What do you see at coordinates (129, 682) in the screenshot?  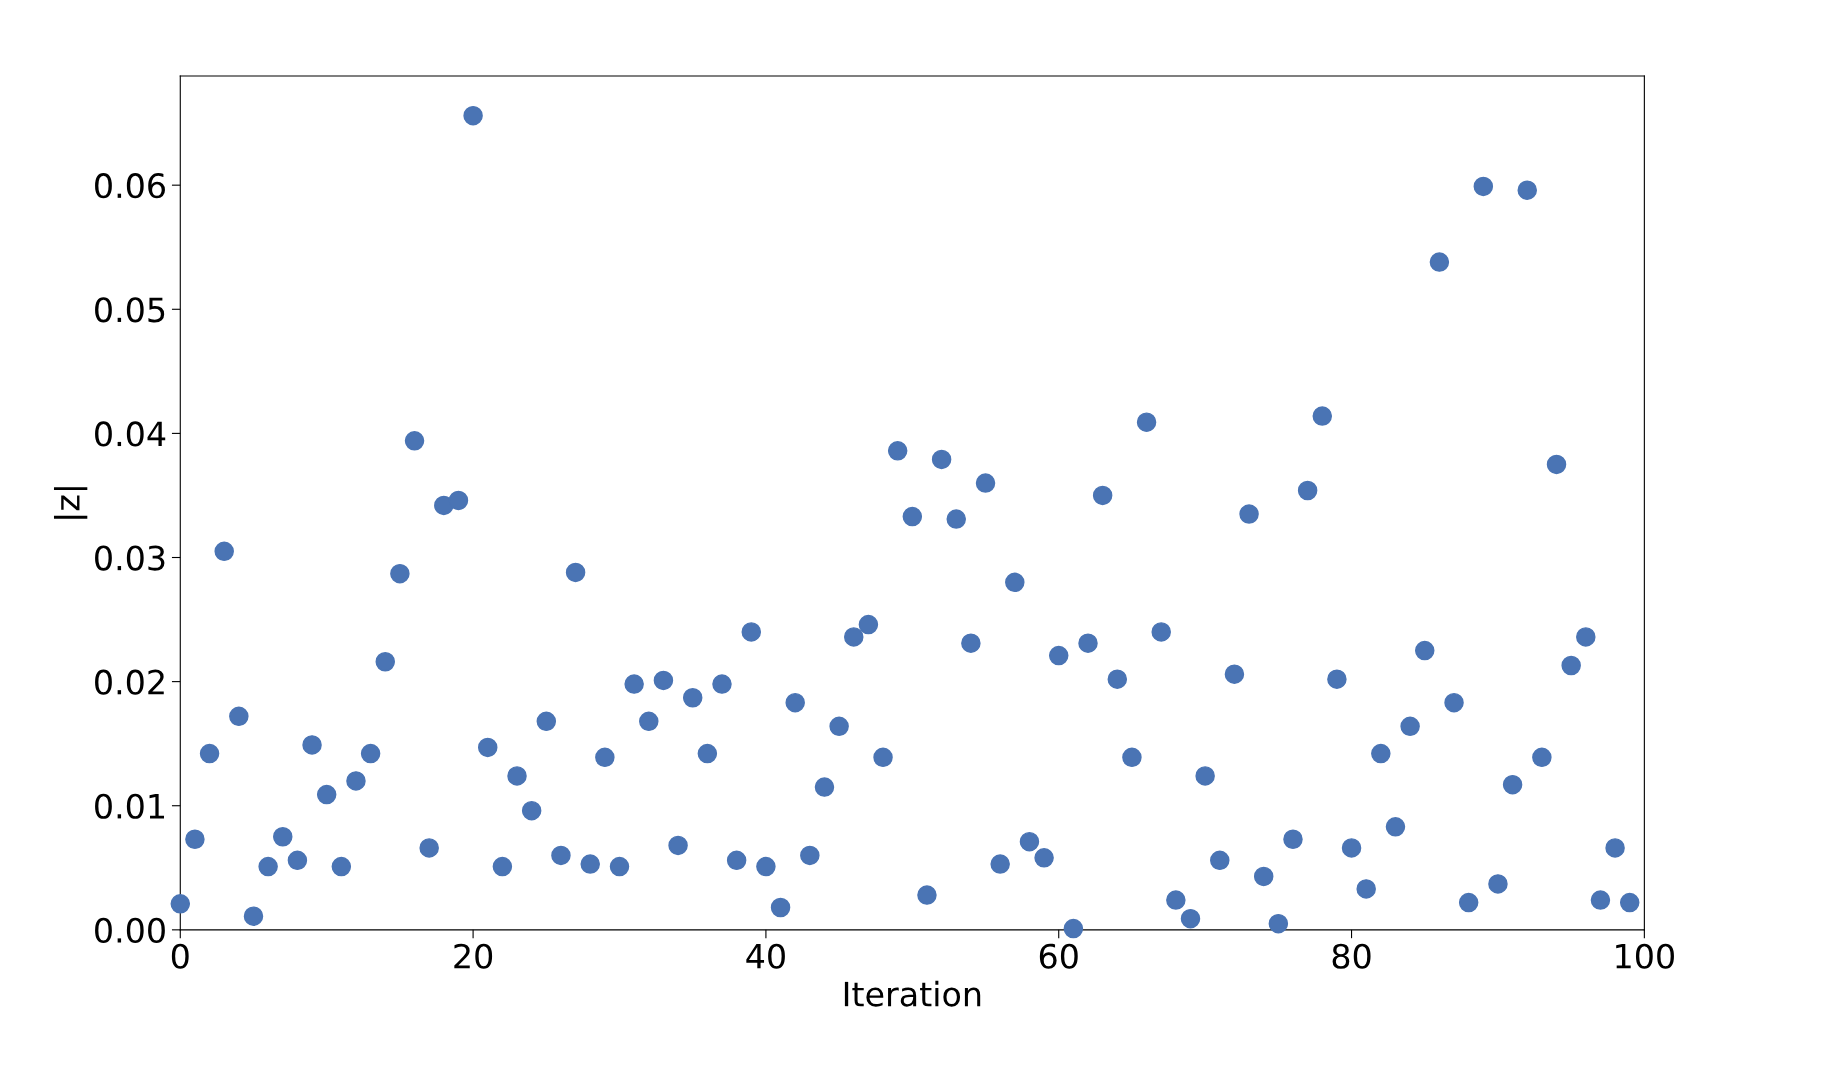 I see `y-tick-label: 0.02` at bounding box center [129, 682].